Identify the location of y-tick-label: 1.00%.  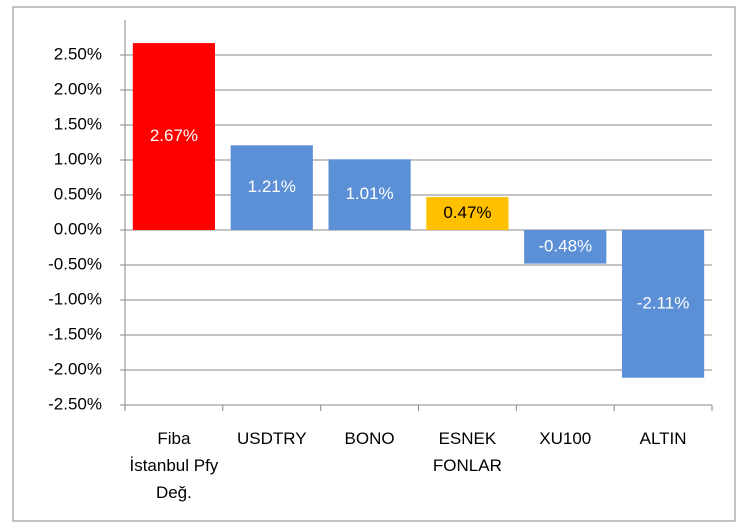
(78, 158).